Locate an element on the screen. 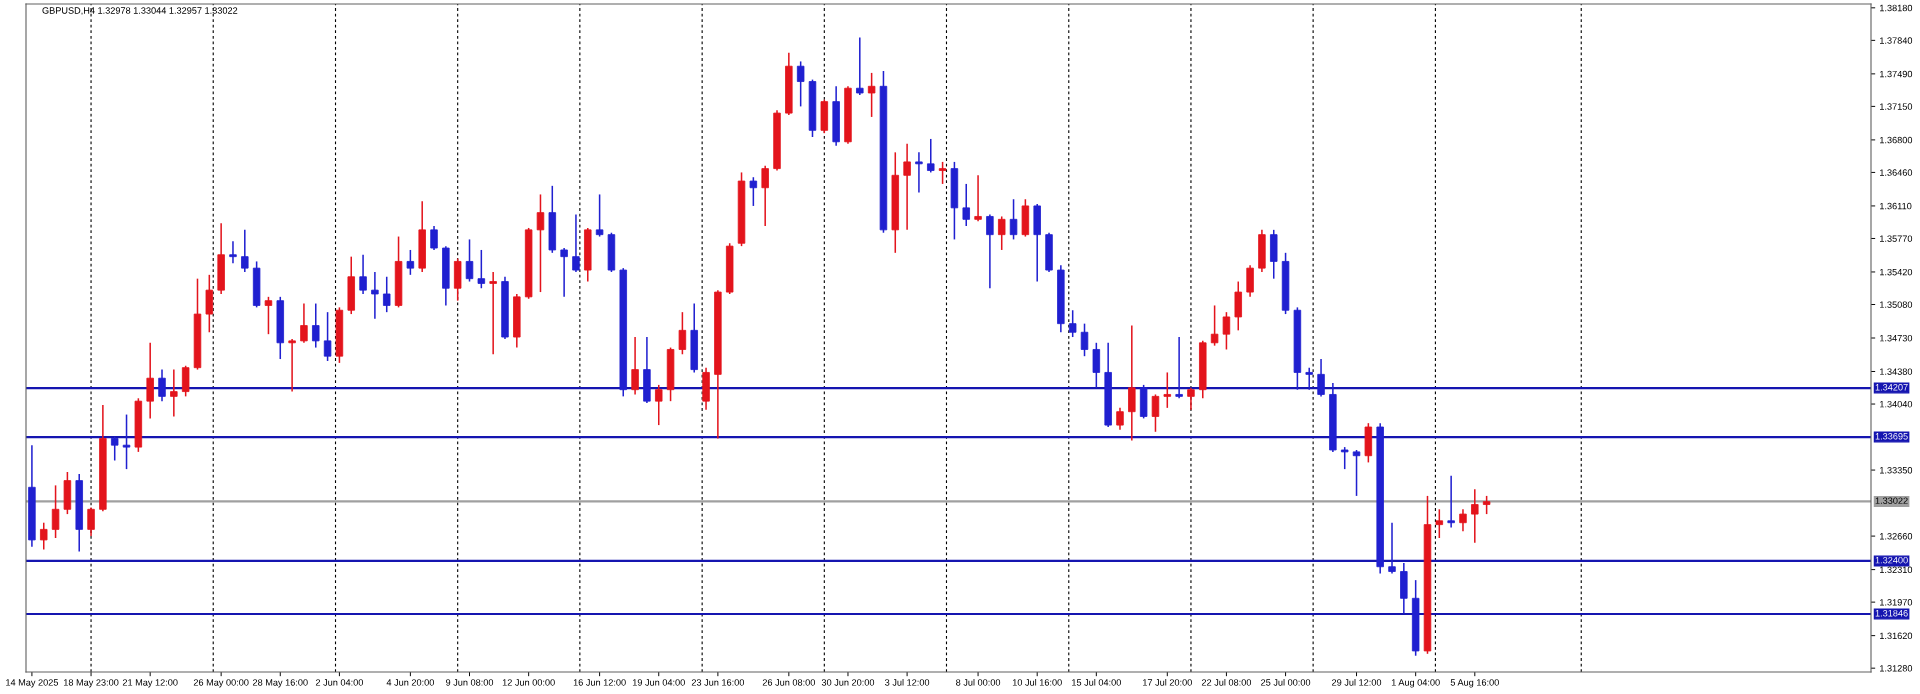  y-tick-label: 1.31280 is located at coordinates (1896, 668).